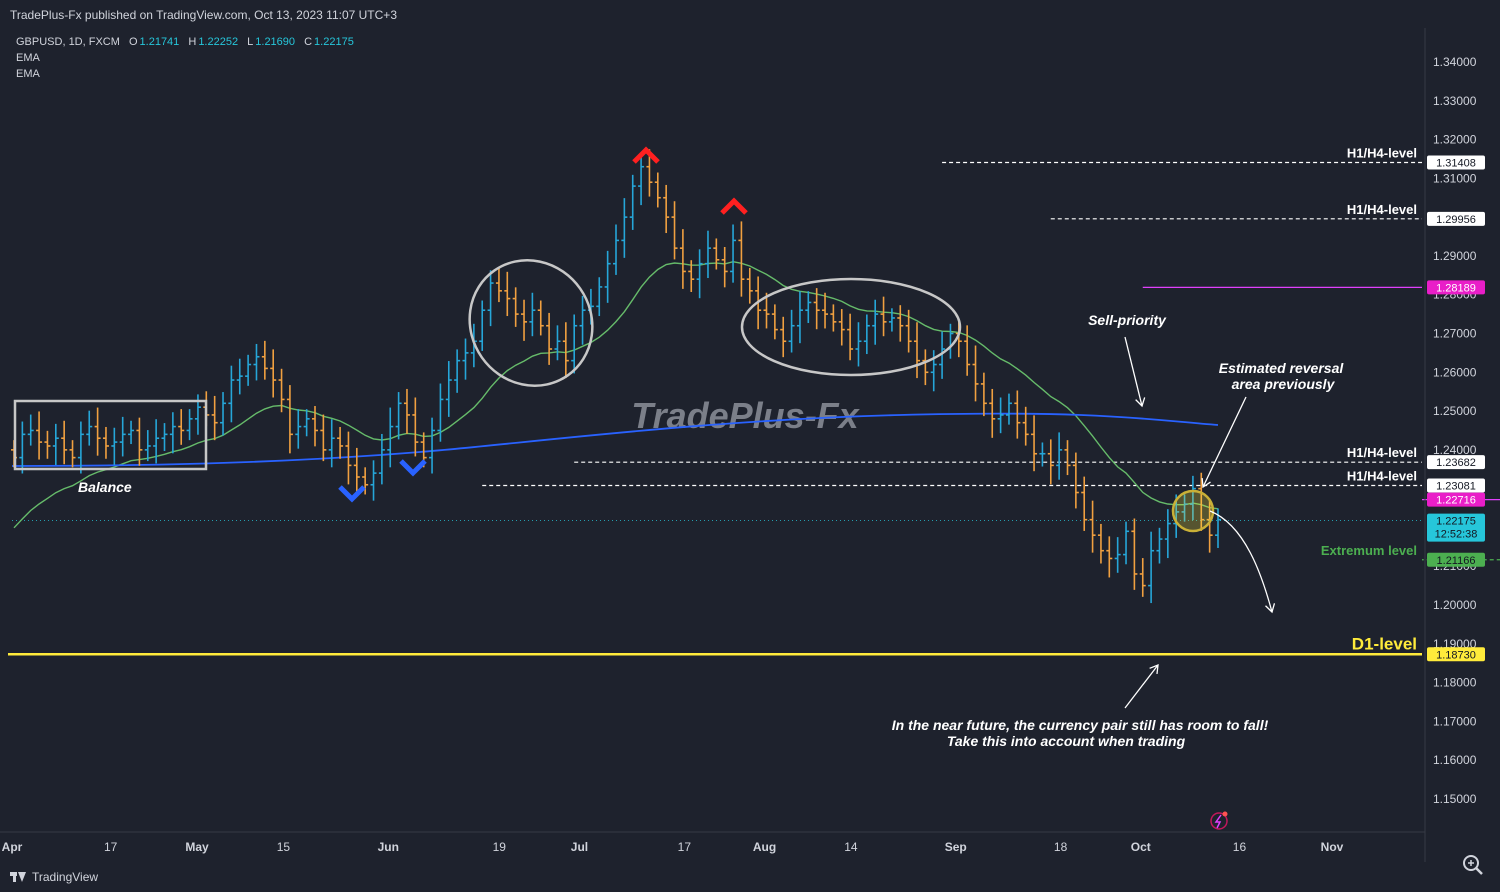  Describe the element at coordinates (1141, 847) in the screenshot. I see `time-tick-label: Oct` at that location.